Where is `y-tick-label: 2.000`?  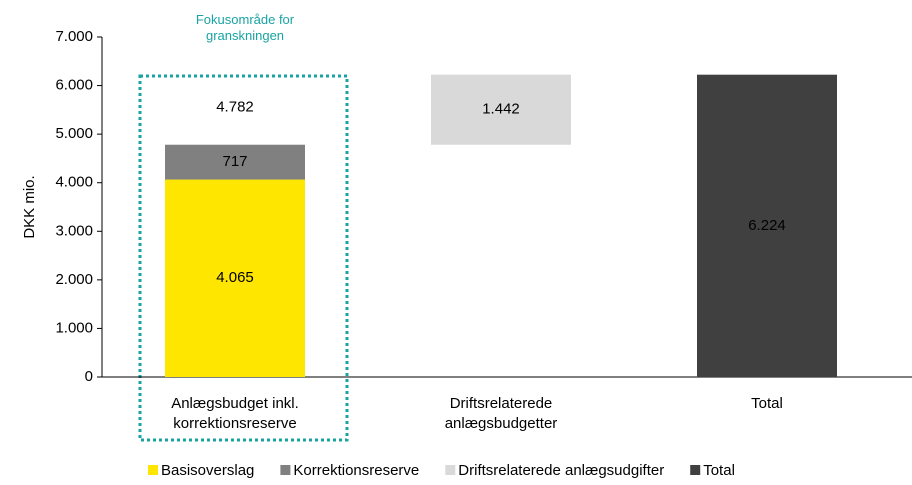
y-tick-label: 2.000 is located at coordinates (74, 279).